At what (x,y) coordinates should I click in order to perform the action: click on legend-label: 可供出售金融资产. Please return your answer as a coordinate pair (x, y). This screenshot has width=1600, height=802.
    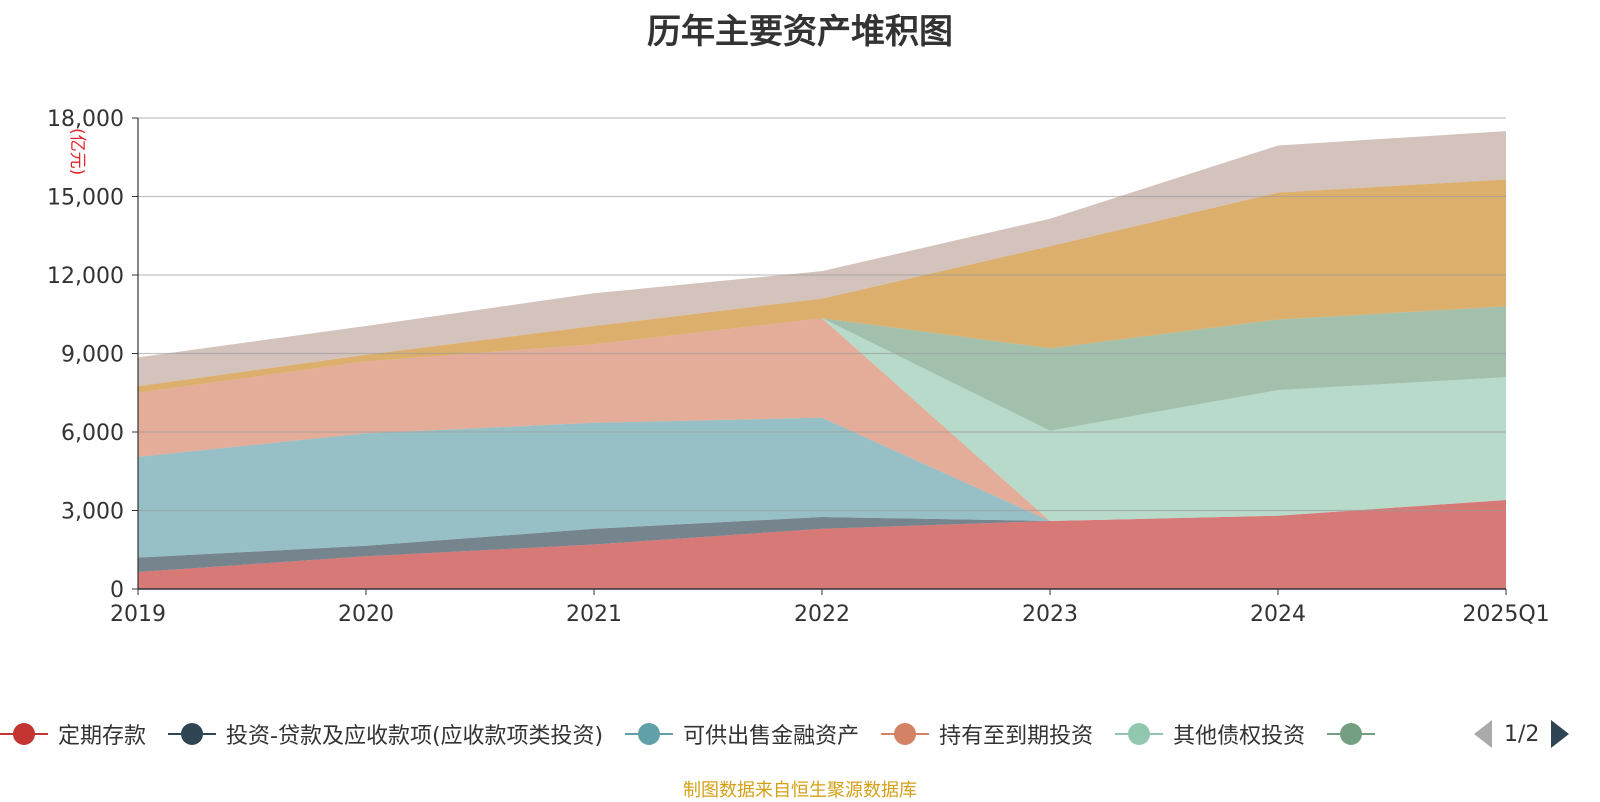
    Looking at the image, I should click on (771, 736).